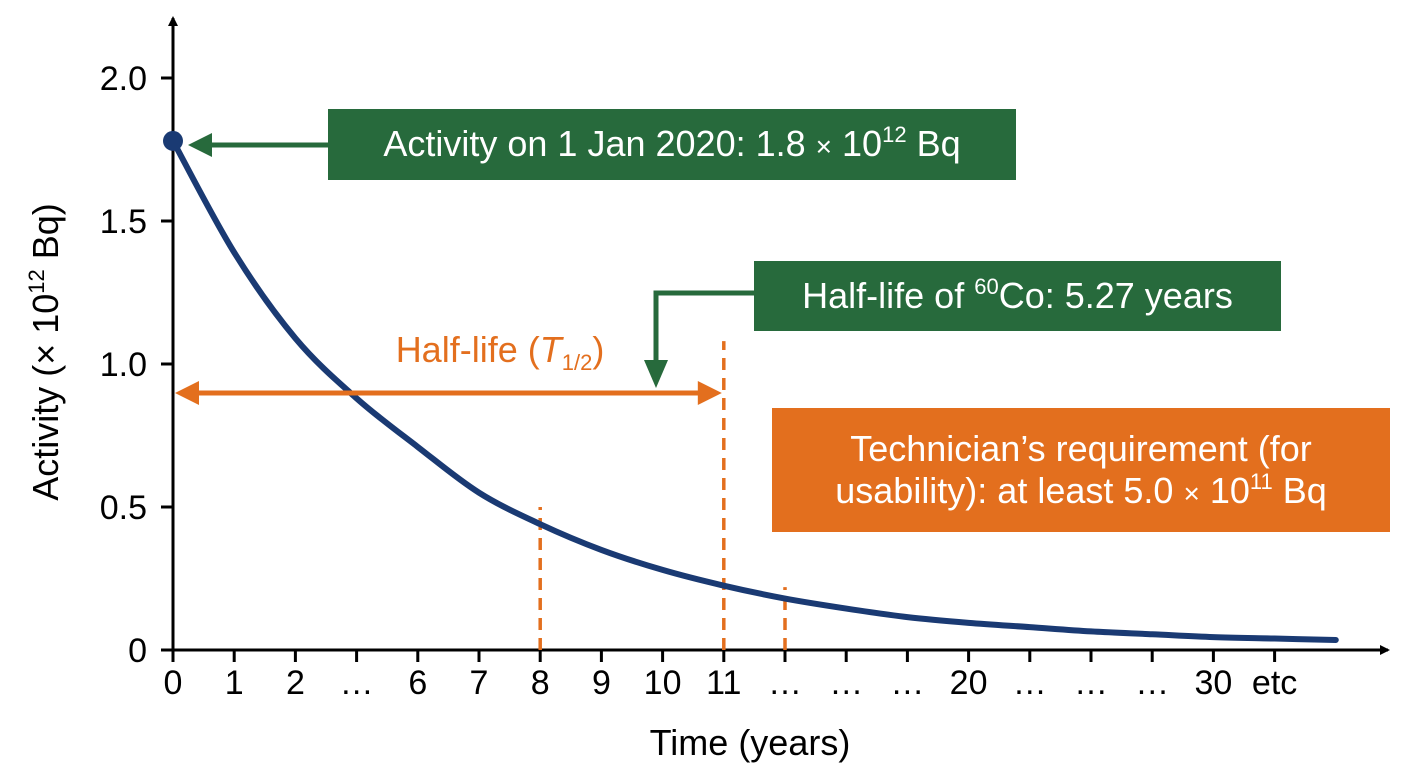 Image resolution: width=1408 pixels, height=768 pixels. What do you see at coordinates (234, 683) in the screenshot?
I see `x-tick-label: 1` at bounding box center [234, 683].